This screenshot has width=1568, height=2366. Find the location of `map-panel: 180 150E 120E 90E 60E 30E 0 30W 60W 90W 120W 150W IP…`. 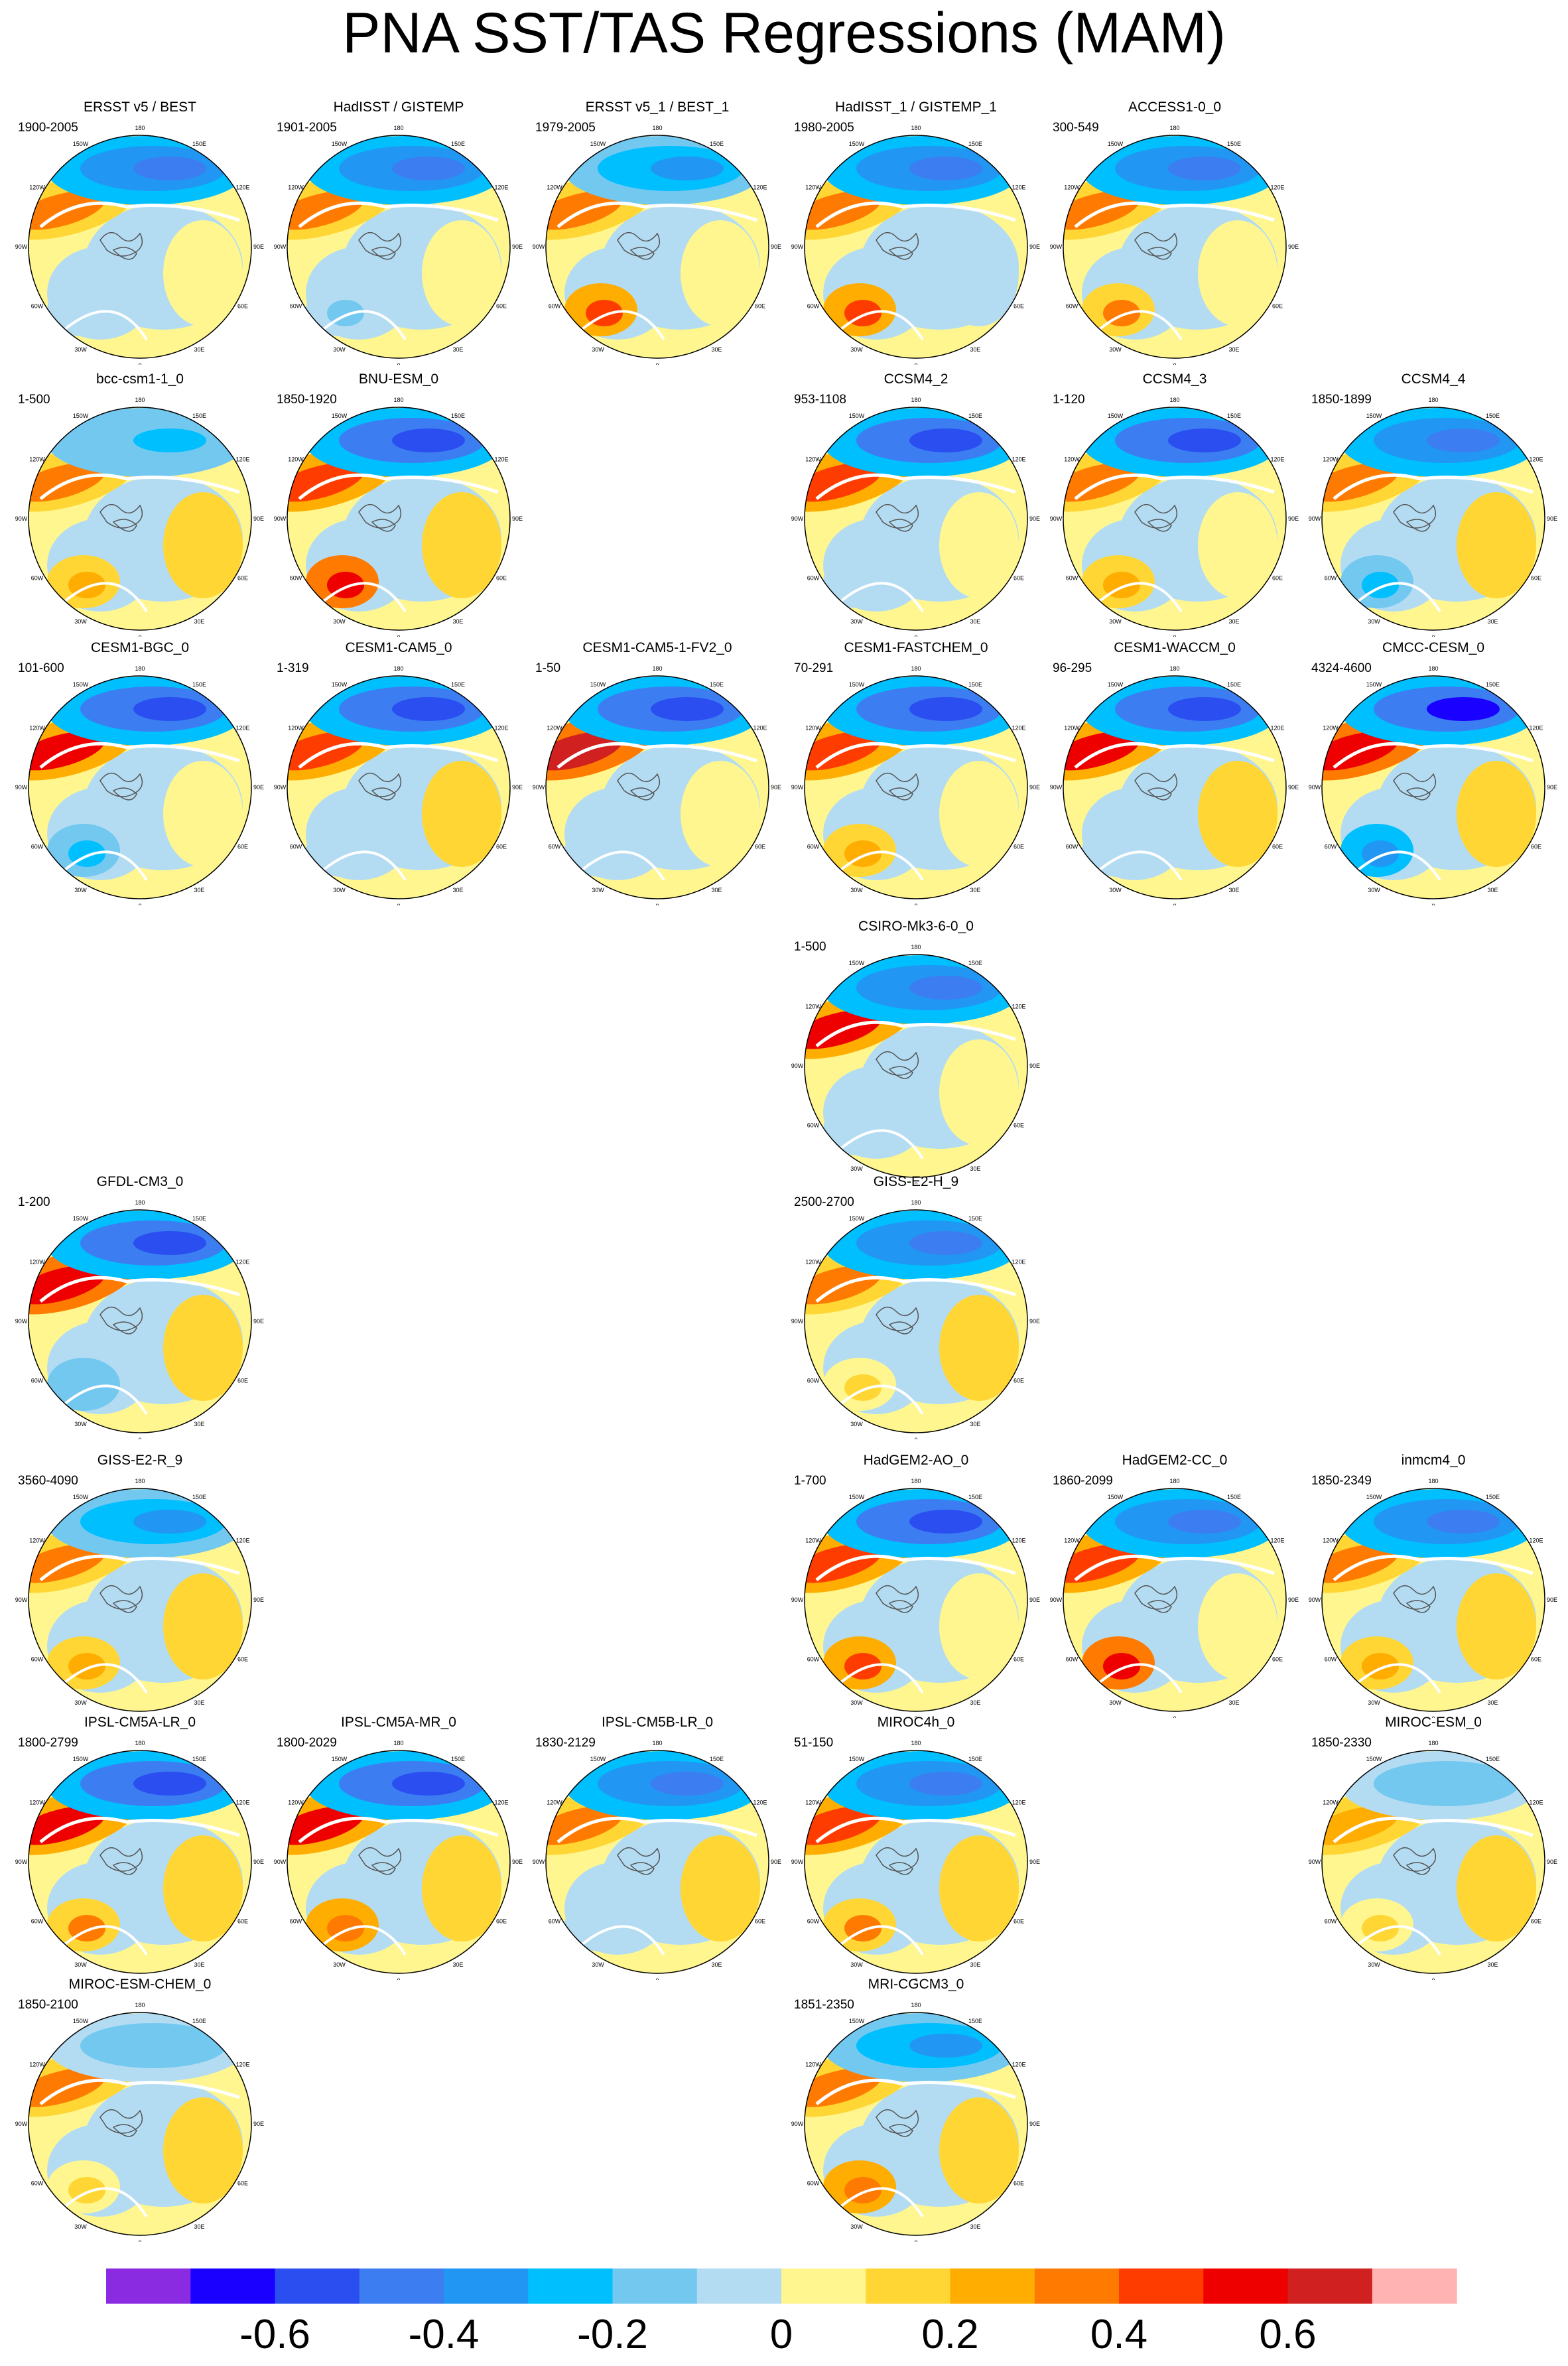

map-panel: 180 150E 120E 90E 60E 30E 0 30W 60W 90W 120W 150W IP… is located at coordinates (657, 1847).